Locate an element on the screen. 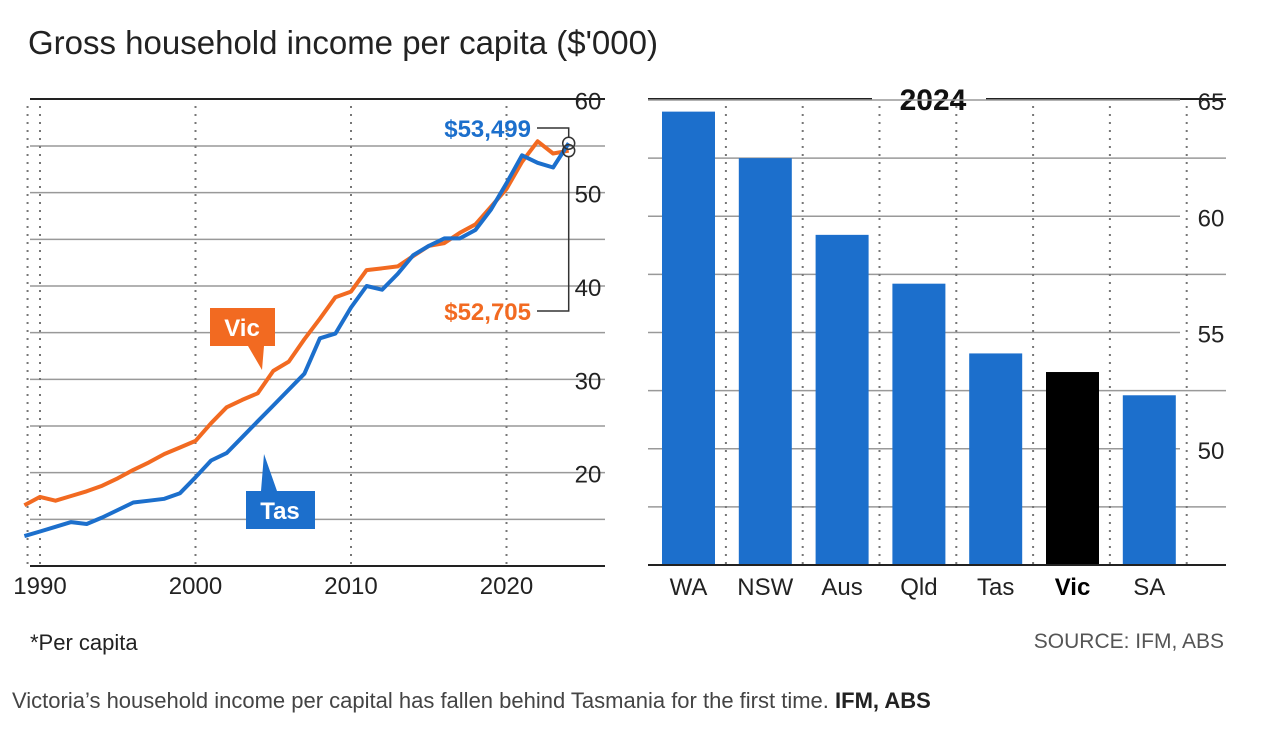  y-tick-label: 30 is located at coordinates (588, 381).